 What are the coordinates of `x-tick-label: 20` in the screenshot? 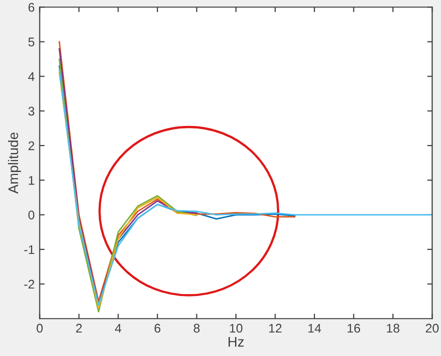 It's located at (432, 328).